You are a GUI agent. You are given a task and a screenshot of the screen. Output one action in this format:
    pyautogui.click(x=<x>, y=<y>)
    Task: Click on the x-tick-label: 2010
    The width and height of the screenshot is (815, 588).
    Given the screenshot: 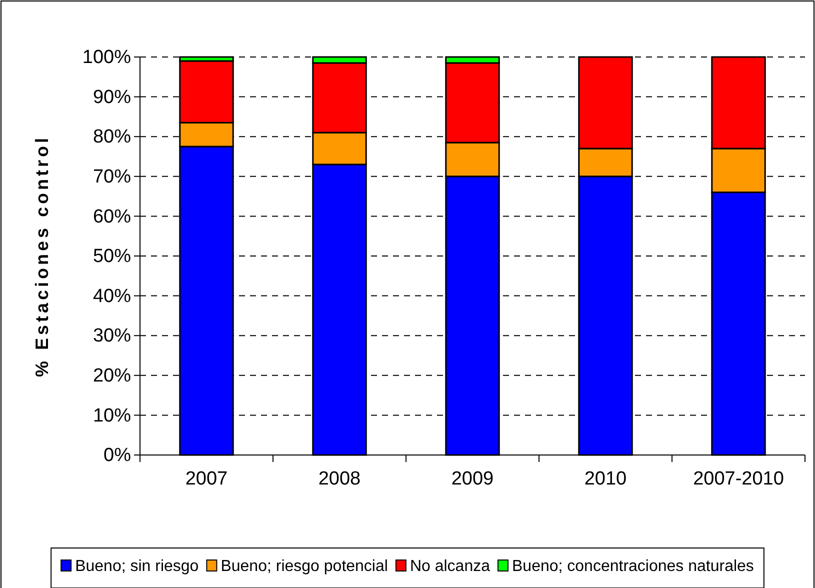 What is the action you would take?
    pyautogui.click(x=605, y=479)
    